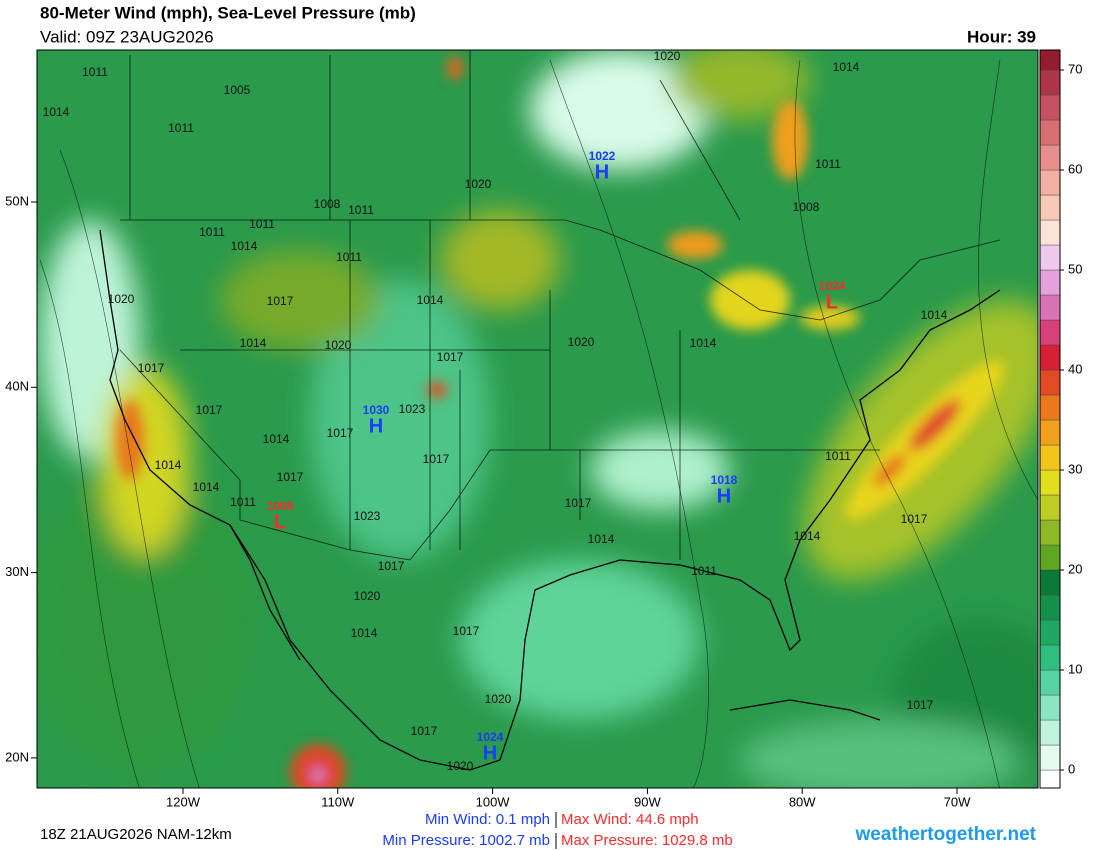 The width and height of the screenshot is (1100, 850). Describe the element at coordinates (1001, 36) in the screenshot. I see `forecast-hour: Hour: 39` at that location.